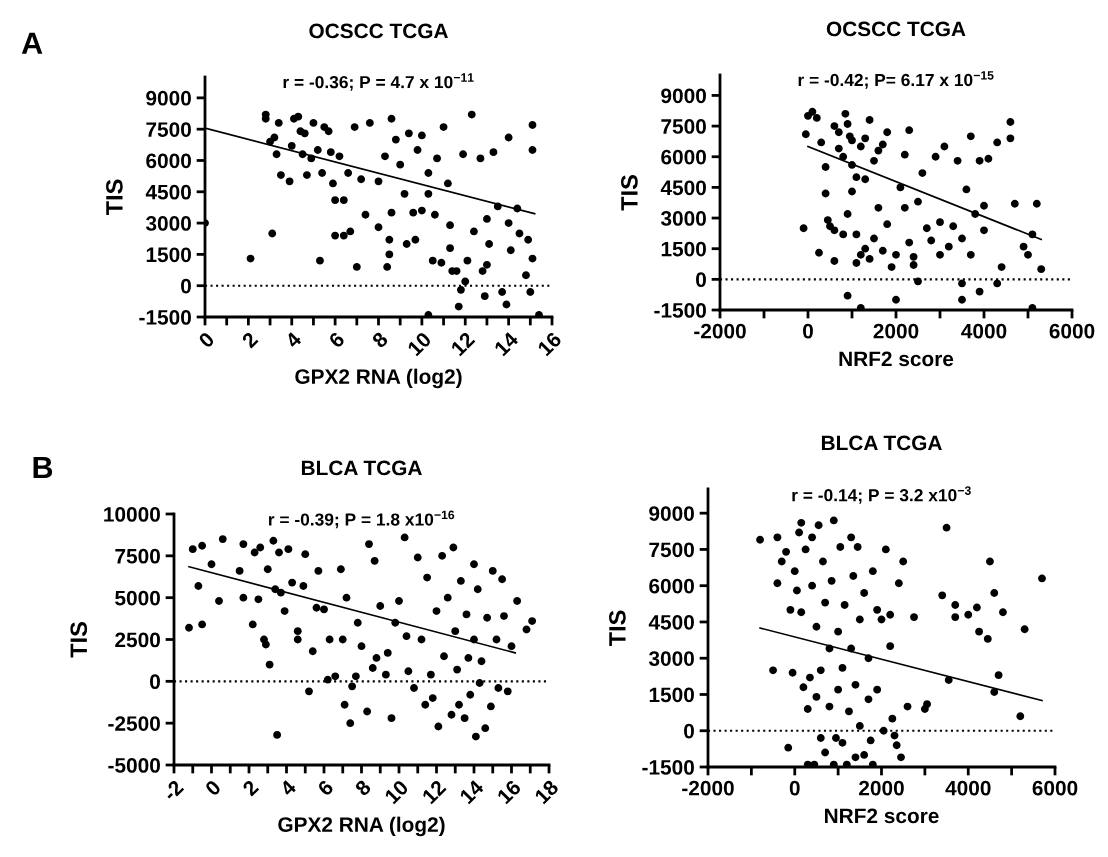 The width and height of the screenshot is (1108, 857). I want to click on y-tick-label: -5000, so click(134, 765).